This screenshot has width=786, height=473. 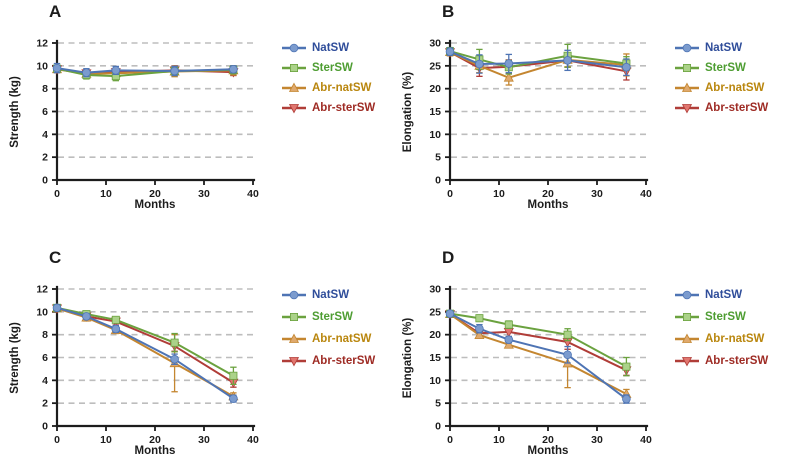 What do you see at coordinates (155, 205) in the screenshot?
I see `panel-a-x-axis-title: Months` at bounding box center [155, 205].